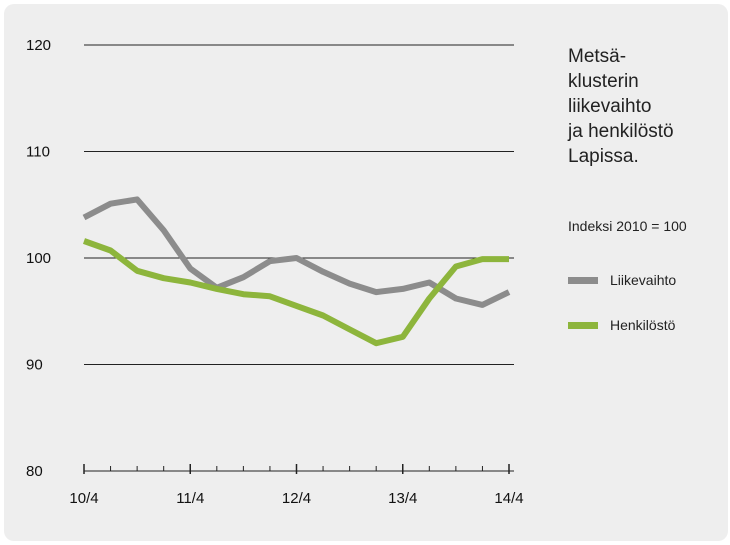 The image size is (730, 545). I want to click on y-tick-label-90: 90, so click(34, 365).